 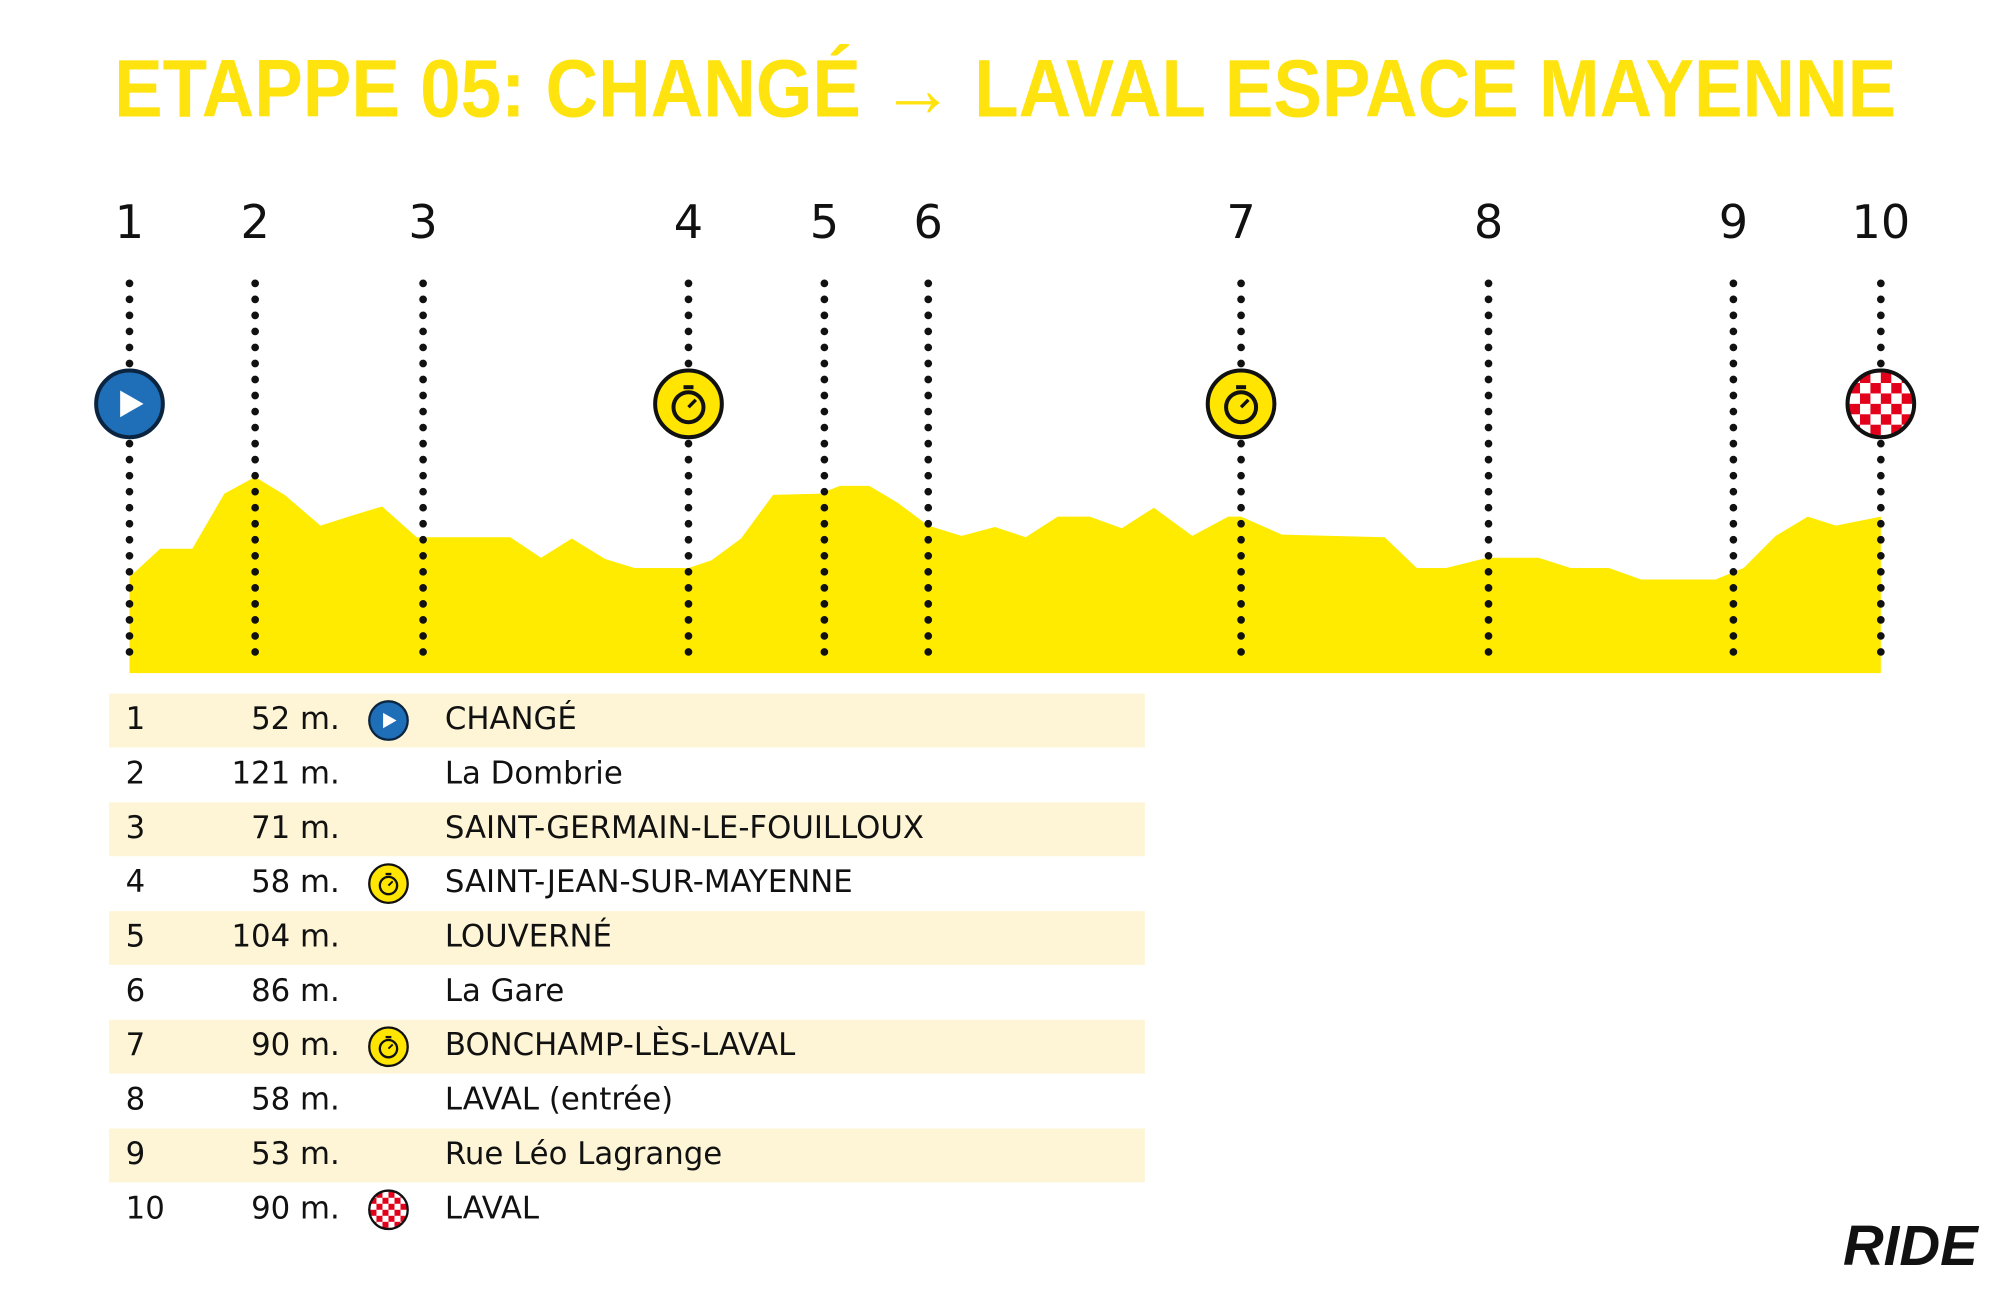 What do you see at coordinates (129, 222) in the screenshot?
I see `waypoint-number: 1` at bounding box center [129, 222].